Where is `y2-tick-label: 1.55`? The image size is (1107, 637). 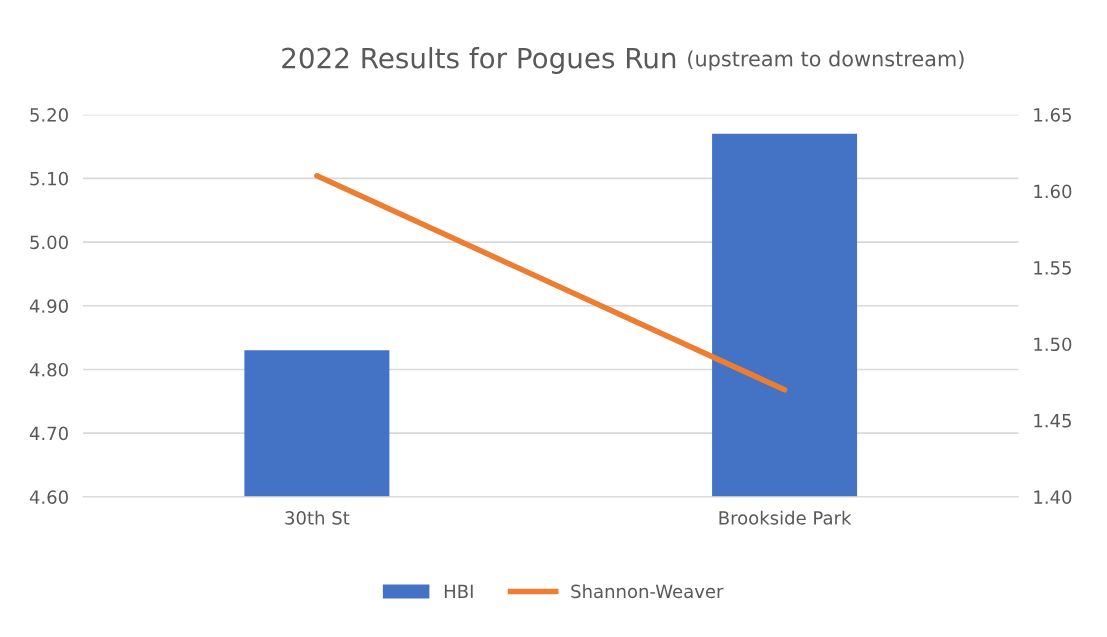
y2-tick-label: 1.55 is located at coordinates (1052, 268).